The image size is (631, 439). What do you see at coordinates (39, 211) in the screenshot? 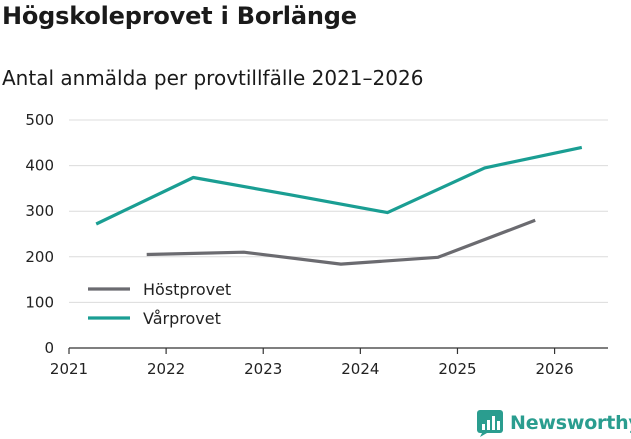
I see `y-tick-label-300: 300` at bounding box center [39, 211].